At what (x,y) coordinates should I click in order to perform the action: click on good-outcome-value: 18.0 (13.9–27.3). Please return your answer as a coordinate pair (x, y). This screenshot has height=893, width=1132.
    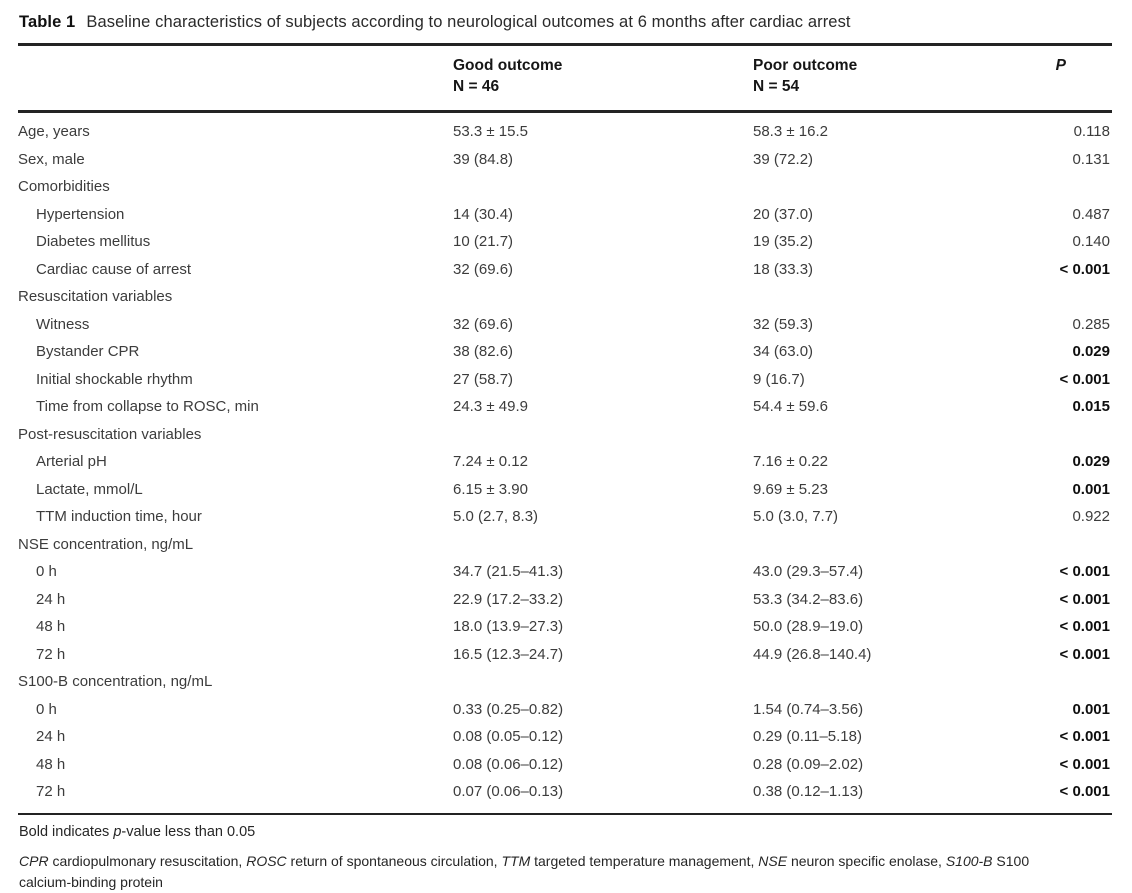
    Looking at the image, I should click on (508, 627).